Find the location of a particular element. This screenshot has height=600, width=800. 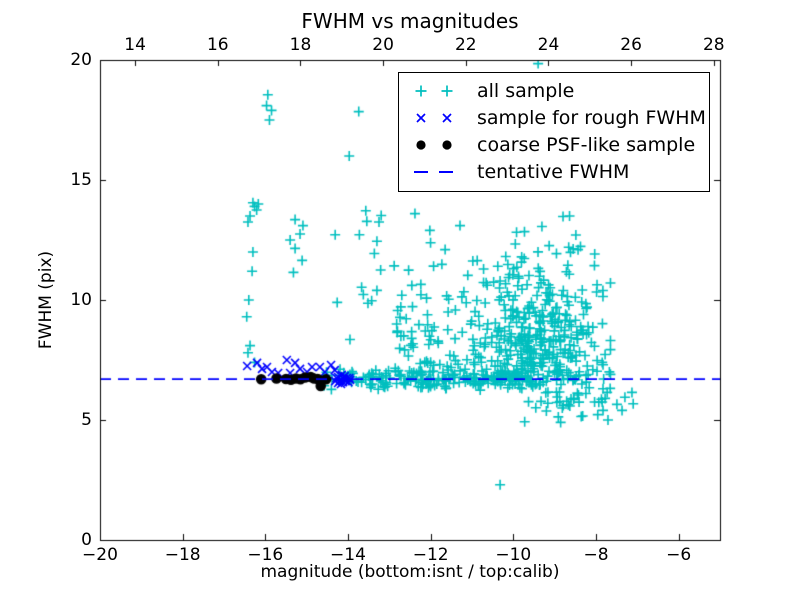

legend-entry-rough-fwhm: sample for rough FWHM is located at coordinates (559, 117).